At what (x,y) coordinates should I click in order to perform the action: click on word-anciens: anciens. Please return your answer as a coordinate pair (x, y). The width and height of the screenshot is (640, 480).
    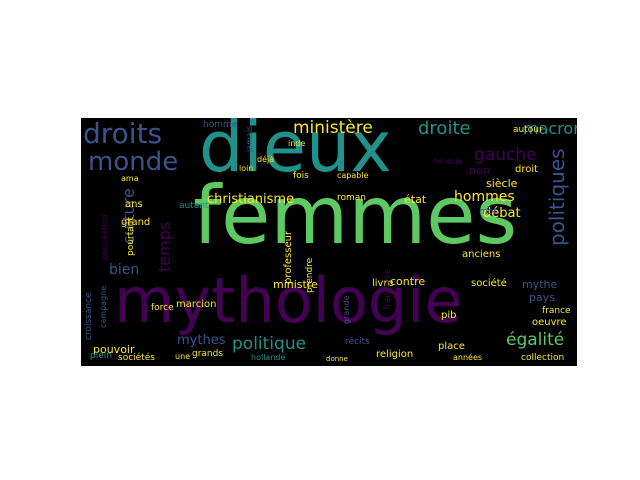
    Looking at the image, I should click on (481, 254).